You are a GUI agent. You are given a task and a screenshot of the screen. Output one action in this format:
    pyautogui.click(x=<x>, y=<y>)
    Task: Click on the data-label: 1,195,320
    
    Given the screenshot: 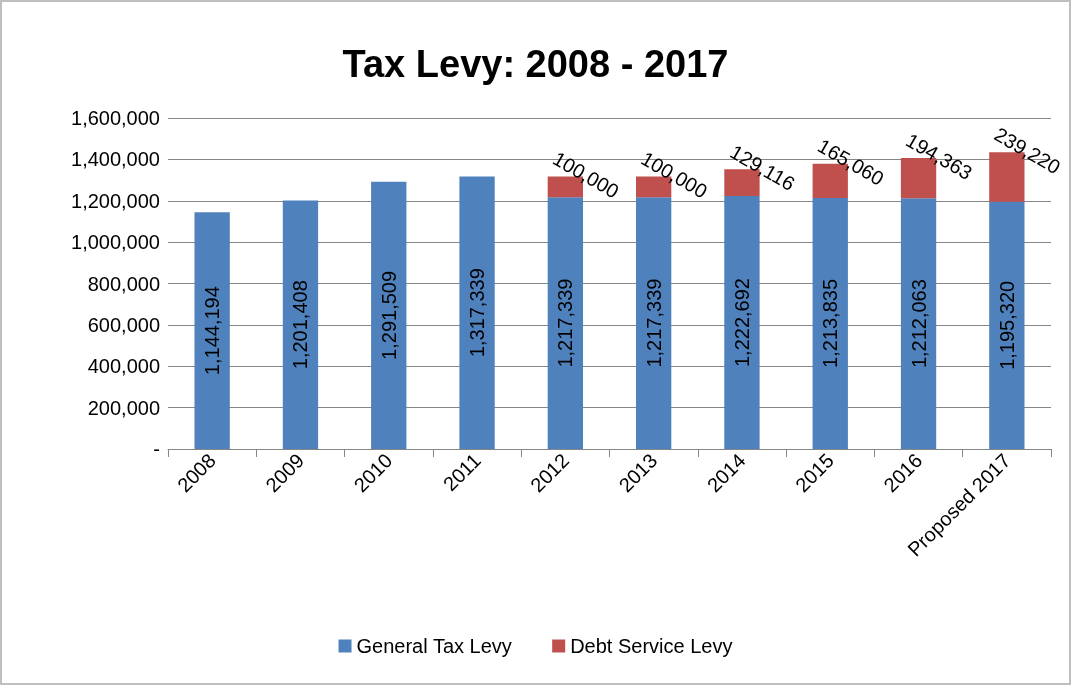 What is the action you would take?
    pyautogui.click(x=1006, y=325)
    